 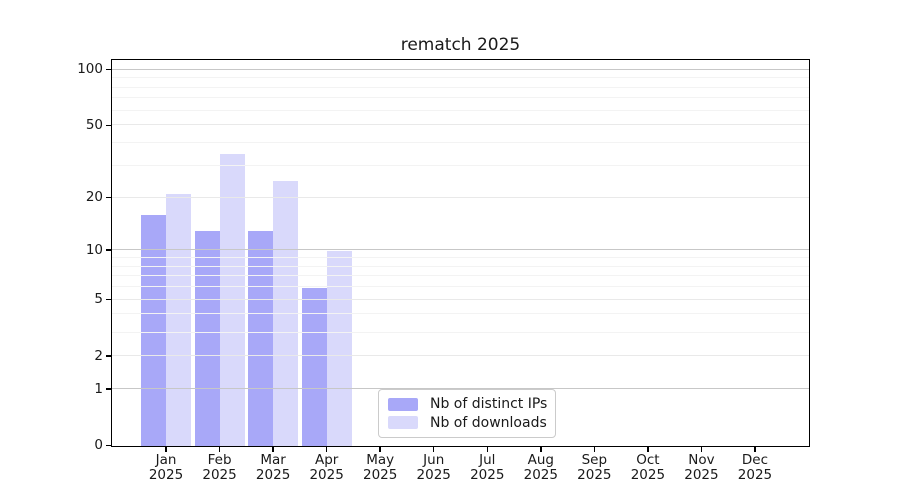 What do you see at coordinates (433, 467) in the screenshot?
I see `x-tick-label-jun: Jun 2025` at bounding box center [433, 467].